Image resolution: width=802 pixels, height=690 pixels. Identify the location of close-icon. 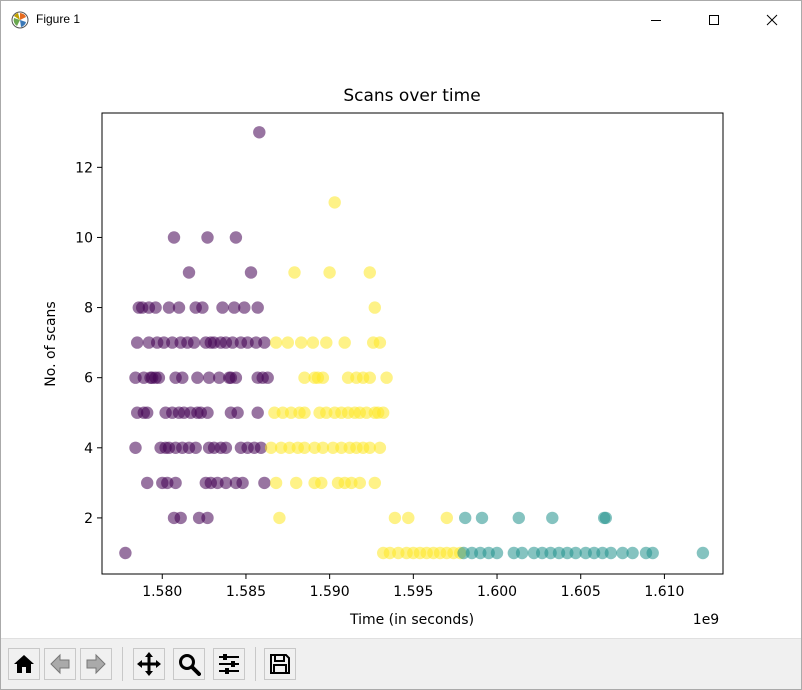
(772, 20).